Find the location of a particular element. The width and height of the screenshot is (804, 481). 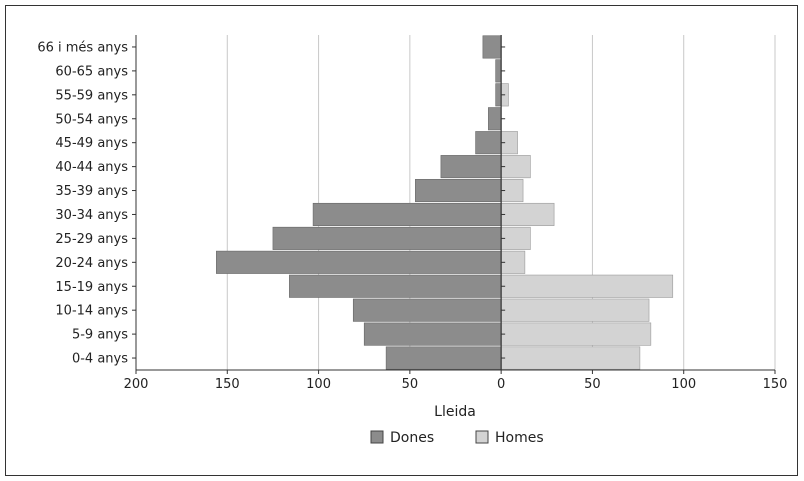

category-label: 50-54 anys is located at coordinates (91, 119).